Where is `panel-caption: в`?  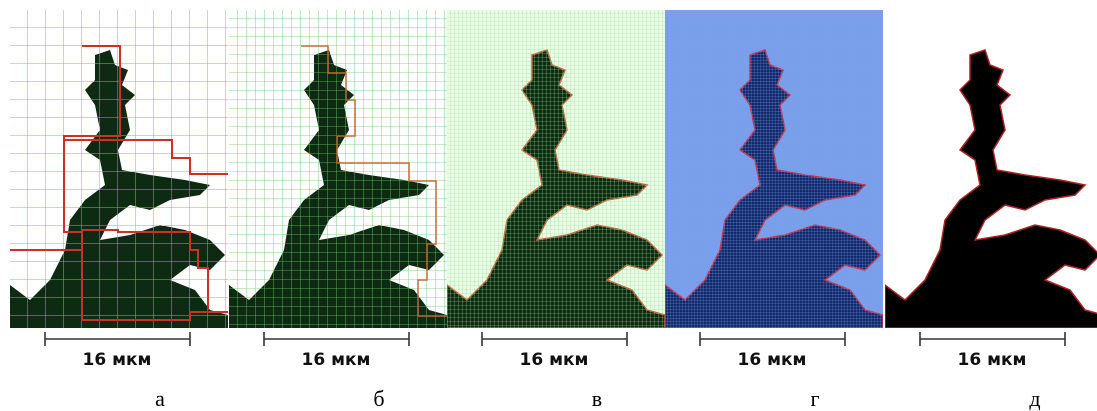
panel-caption: в is located at coordinates (597, 398).